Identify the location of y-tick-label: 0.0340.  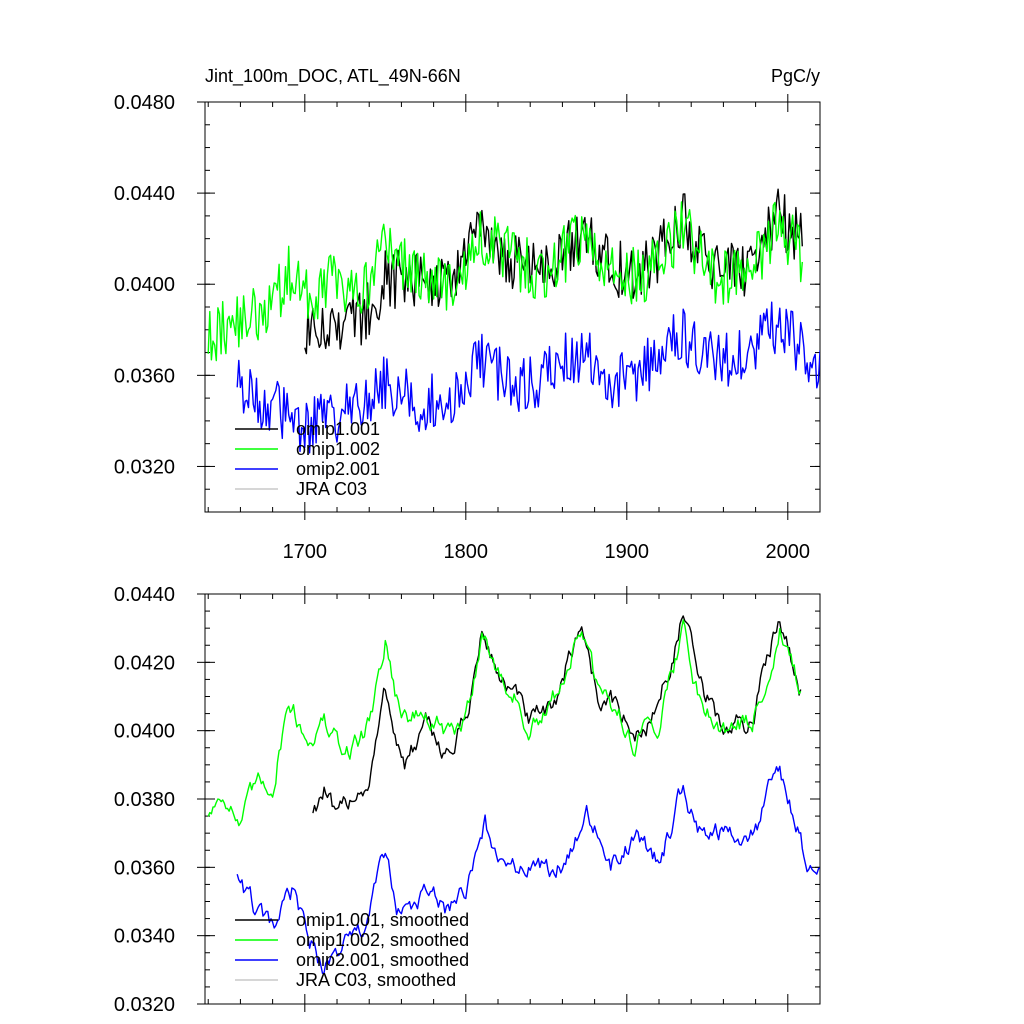
(144, 937).